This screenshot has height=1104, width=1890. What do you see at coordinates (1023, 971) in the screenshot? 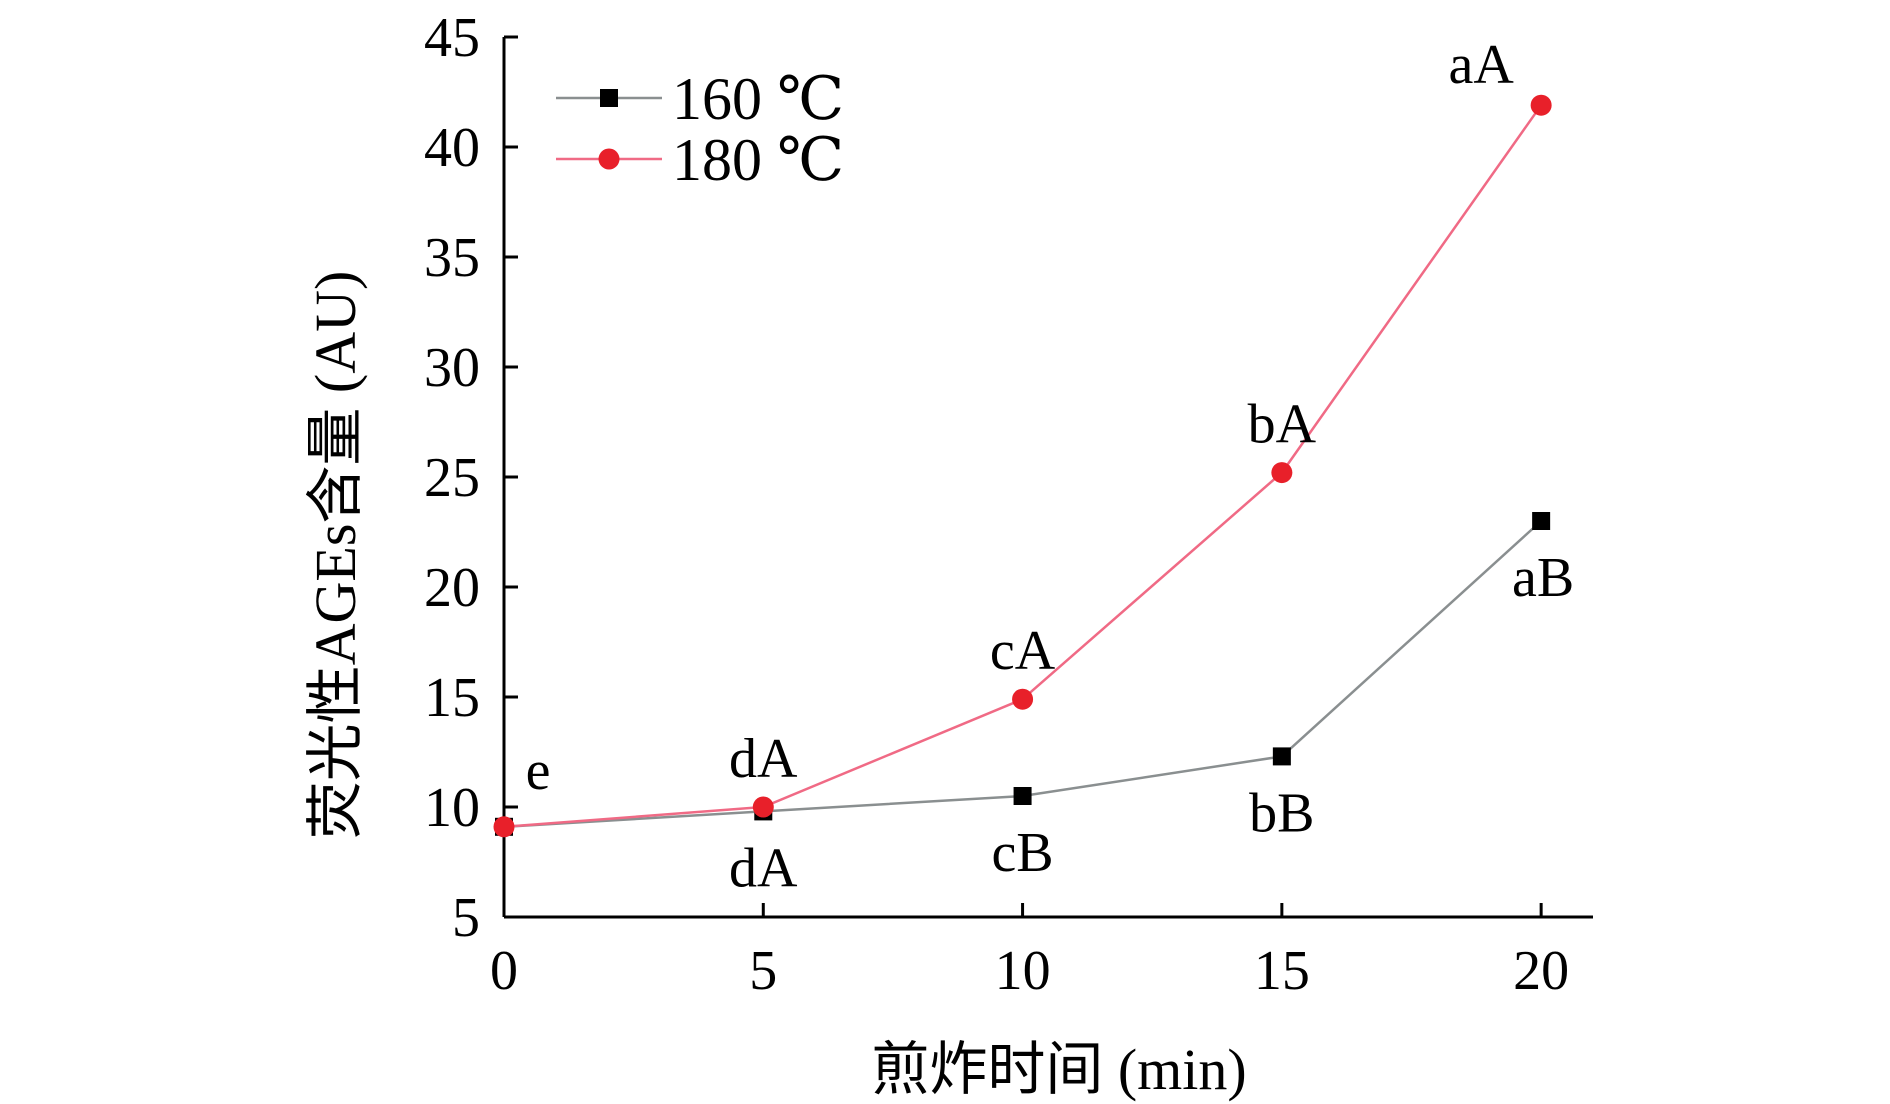
I see `x-tick-label: 10` at bounding box center [1023, 971].